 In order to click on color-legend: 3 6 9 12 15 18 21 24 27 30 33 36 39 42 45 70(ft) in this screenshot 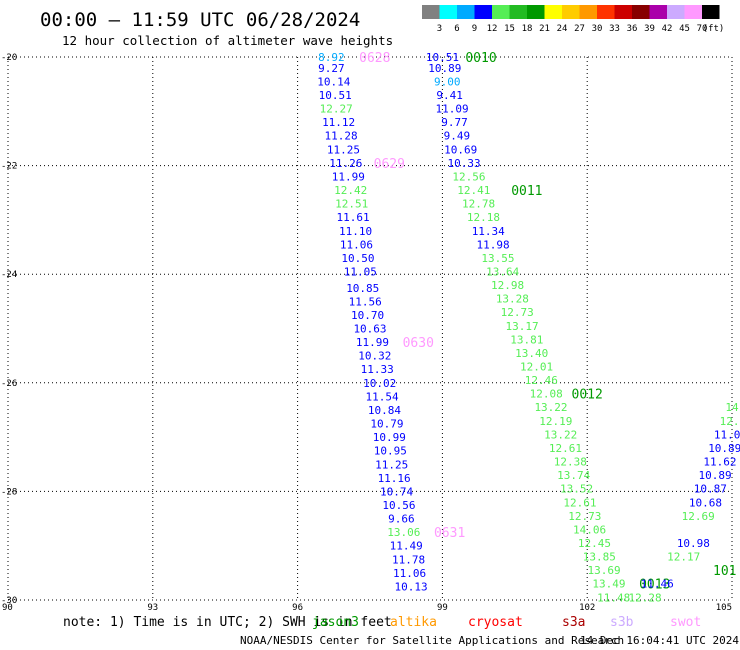, I will do `click(573, 19)`.